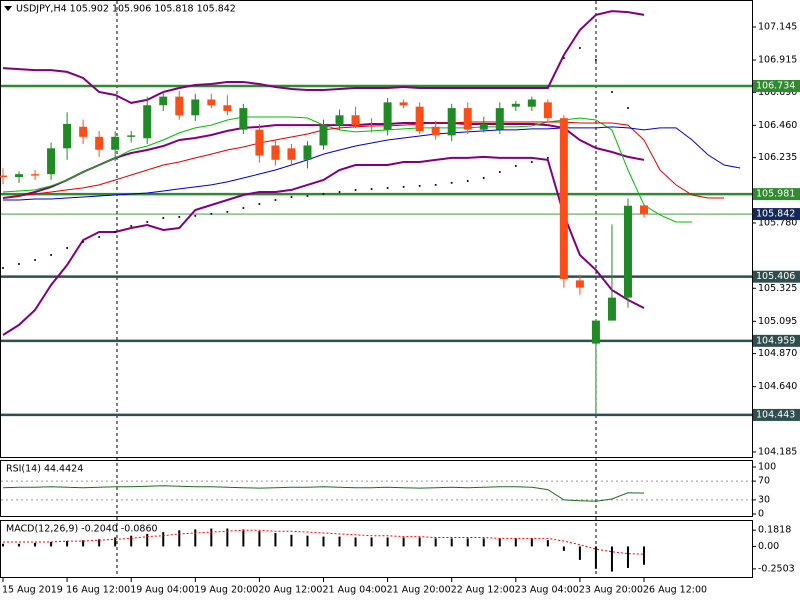 The height and width of the screenshot is (600, 800). I want to click on y-tick-label: 104.870, so click(777, 353).